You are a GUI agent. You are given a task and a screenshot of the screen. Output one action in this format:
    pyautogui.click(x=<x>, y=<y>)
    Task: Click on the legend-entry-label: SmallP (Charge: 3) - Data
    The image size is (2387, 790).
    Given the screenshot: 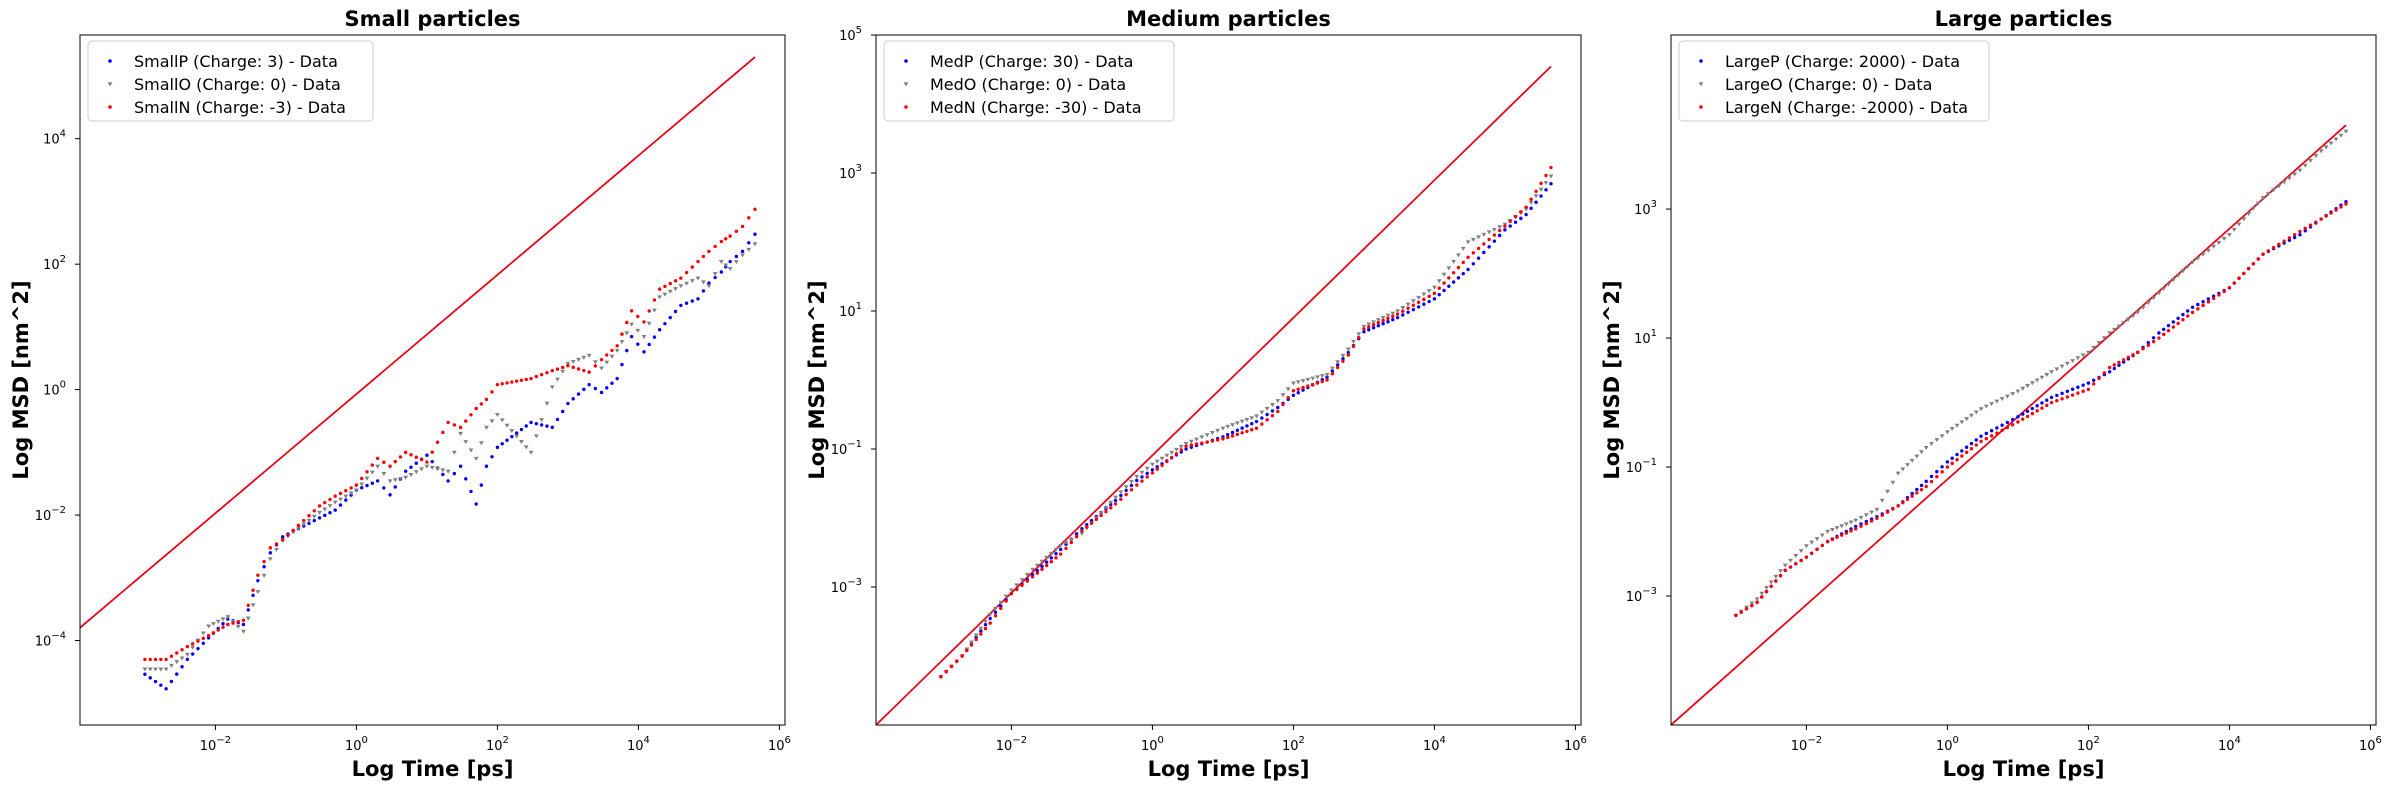 What is the action you would take?
    pyautogui.click(x=236, y=61)
    